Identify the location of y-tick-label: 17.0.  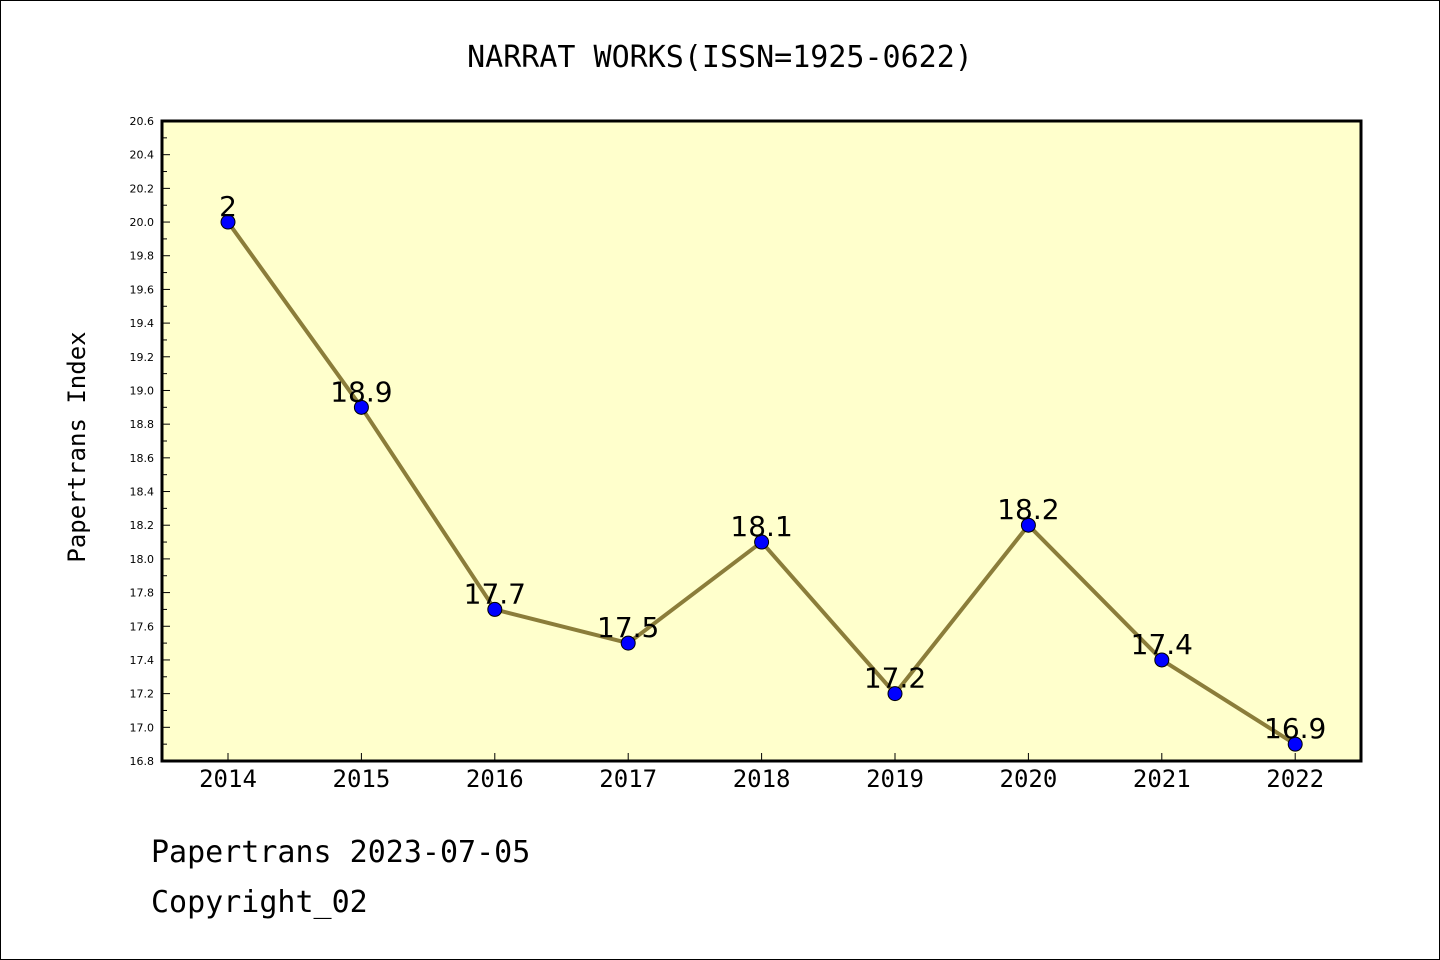
(142, 727).